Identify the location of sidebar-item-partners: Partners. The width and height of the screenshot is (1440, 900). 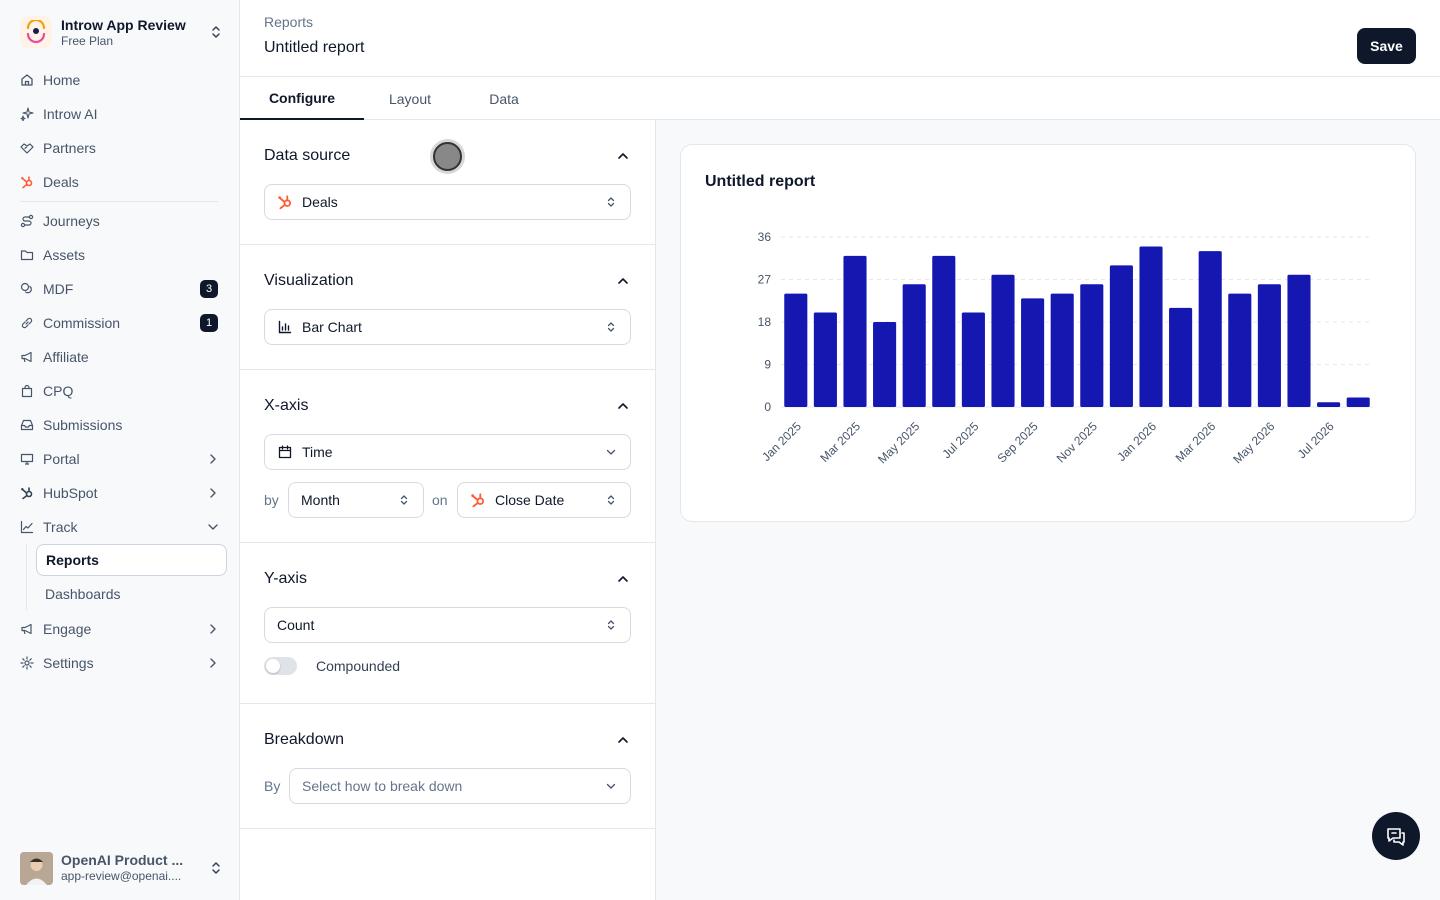
(120, 148).